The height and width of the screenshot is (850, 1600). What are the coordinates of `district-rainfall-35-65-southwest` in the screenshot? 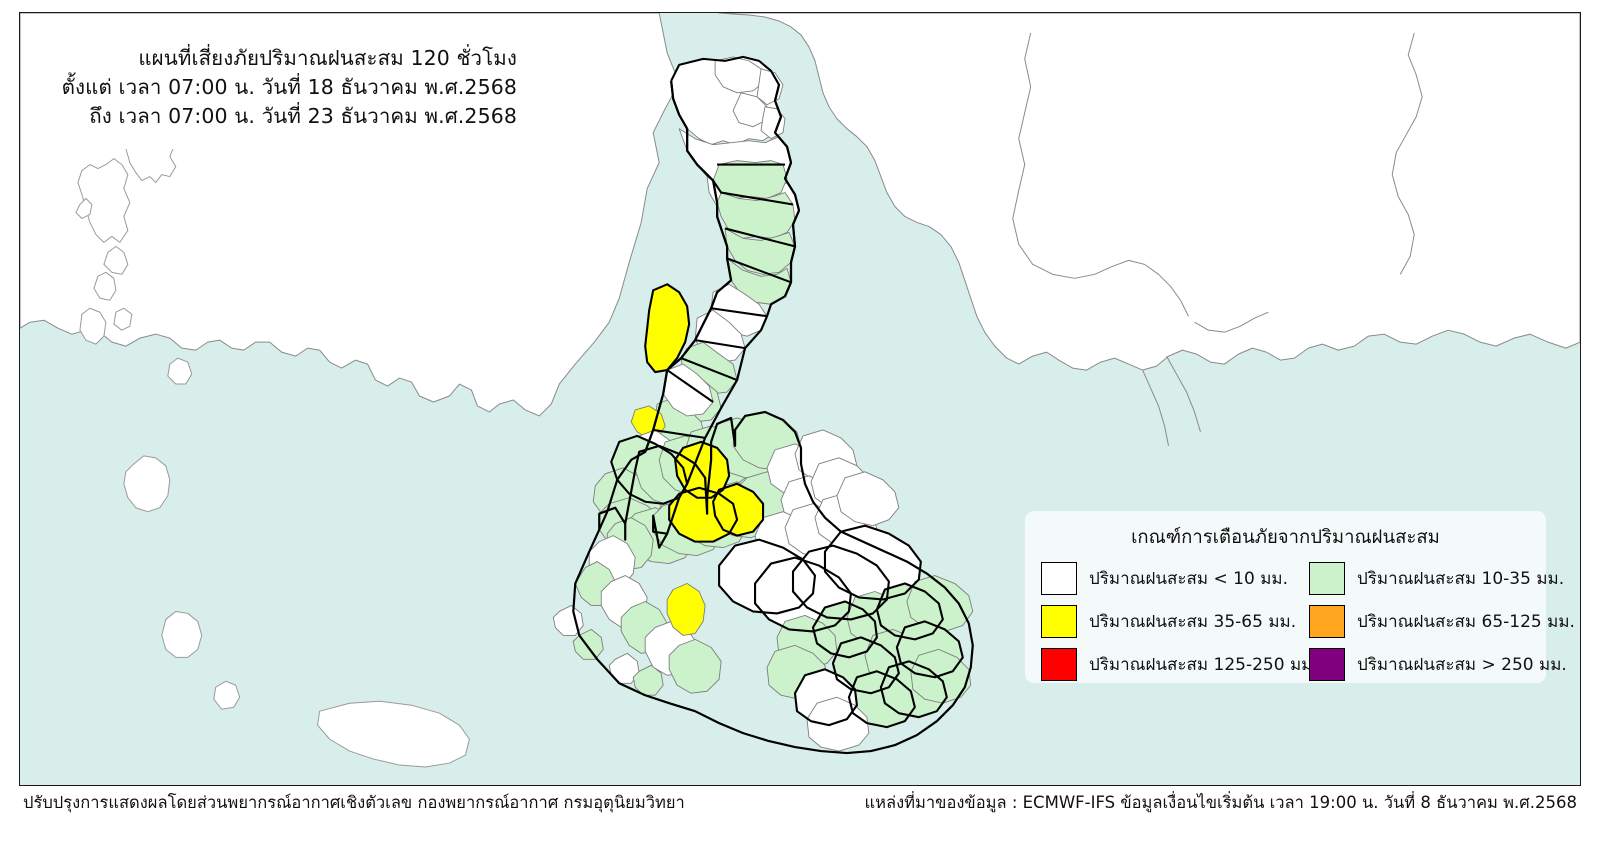 It's located at (686, 609).